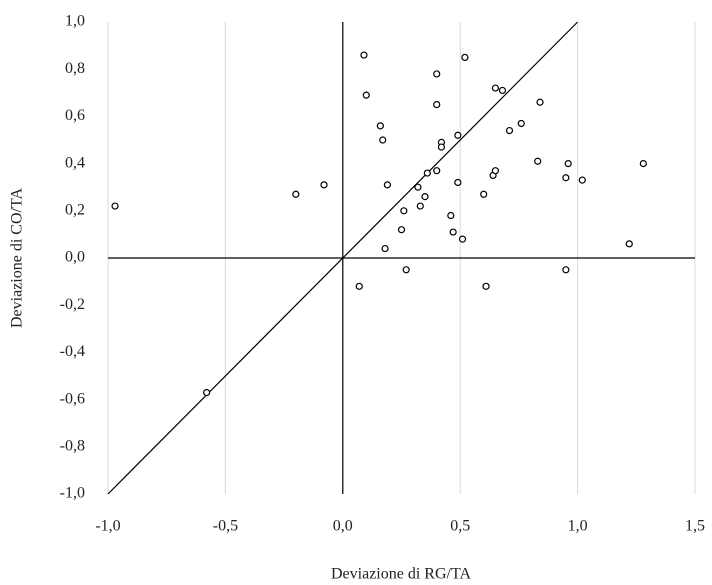  Describe the element at coordinates (75, 257) in the screenshot. I see `y-tick-label: 0,0` at that location.